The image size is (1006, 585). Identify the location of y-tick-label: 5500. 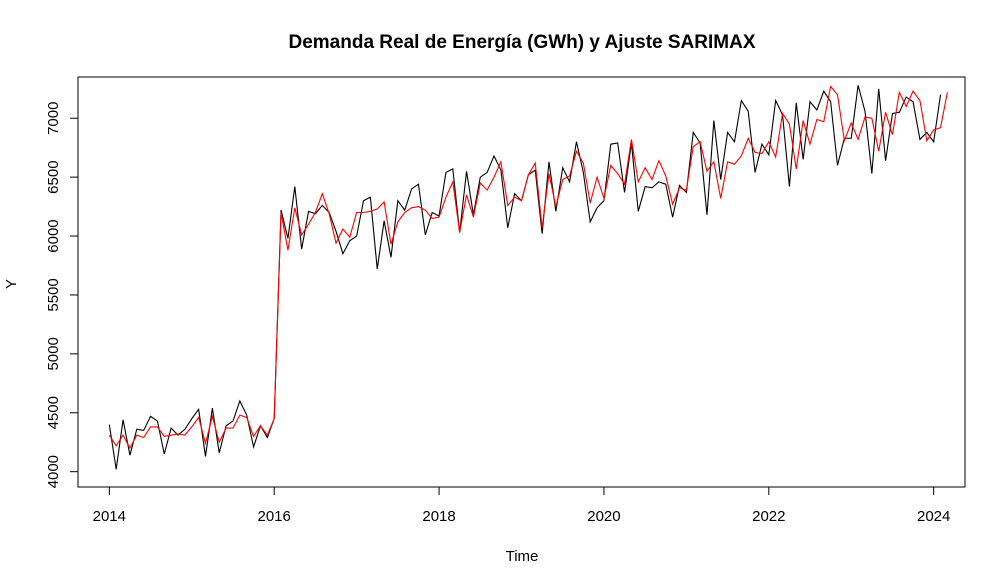
(53, 294).